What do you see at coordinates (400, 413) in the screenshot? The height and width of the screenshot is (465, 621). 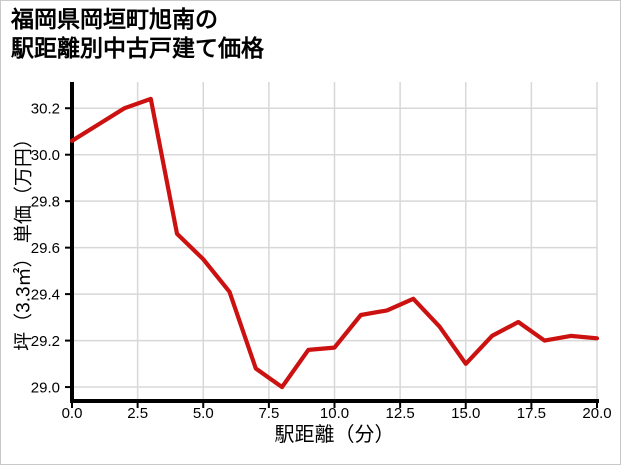 I see `x-tick-label: 12.5` at bounding box center [400, 413].